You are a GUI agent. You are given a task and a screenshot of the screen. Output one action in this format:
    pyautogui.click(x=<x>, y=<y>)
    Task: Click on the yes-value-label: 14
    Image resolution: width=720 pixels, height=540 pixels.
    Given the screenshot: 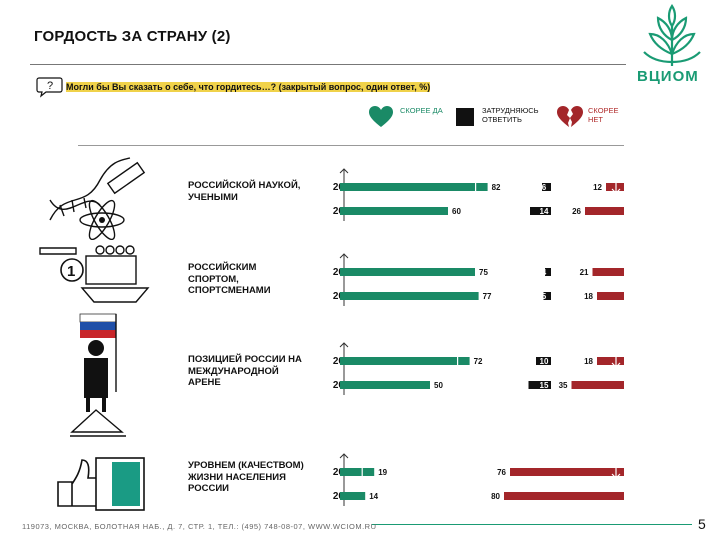 What is the action you would take?
    pyautogui.click(x=373, y=496)
    